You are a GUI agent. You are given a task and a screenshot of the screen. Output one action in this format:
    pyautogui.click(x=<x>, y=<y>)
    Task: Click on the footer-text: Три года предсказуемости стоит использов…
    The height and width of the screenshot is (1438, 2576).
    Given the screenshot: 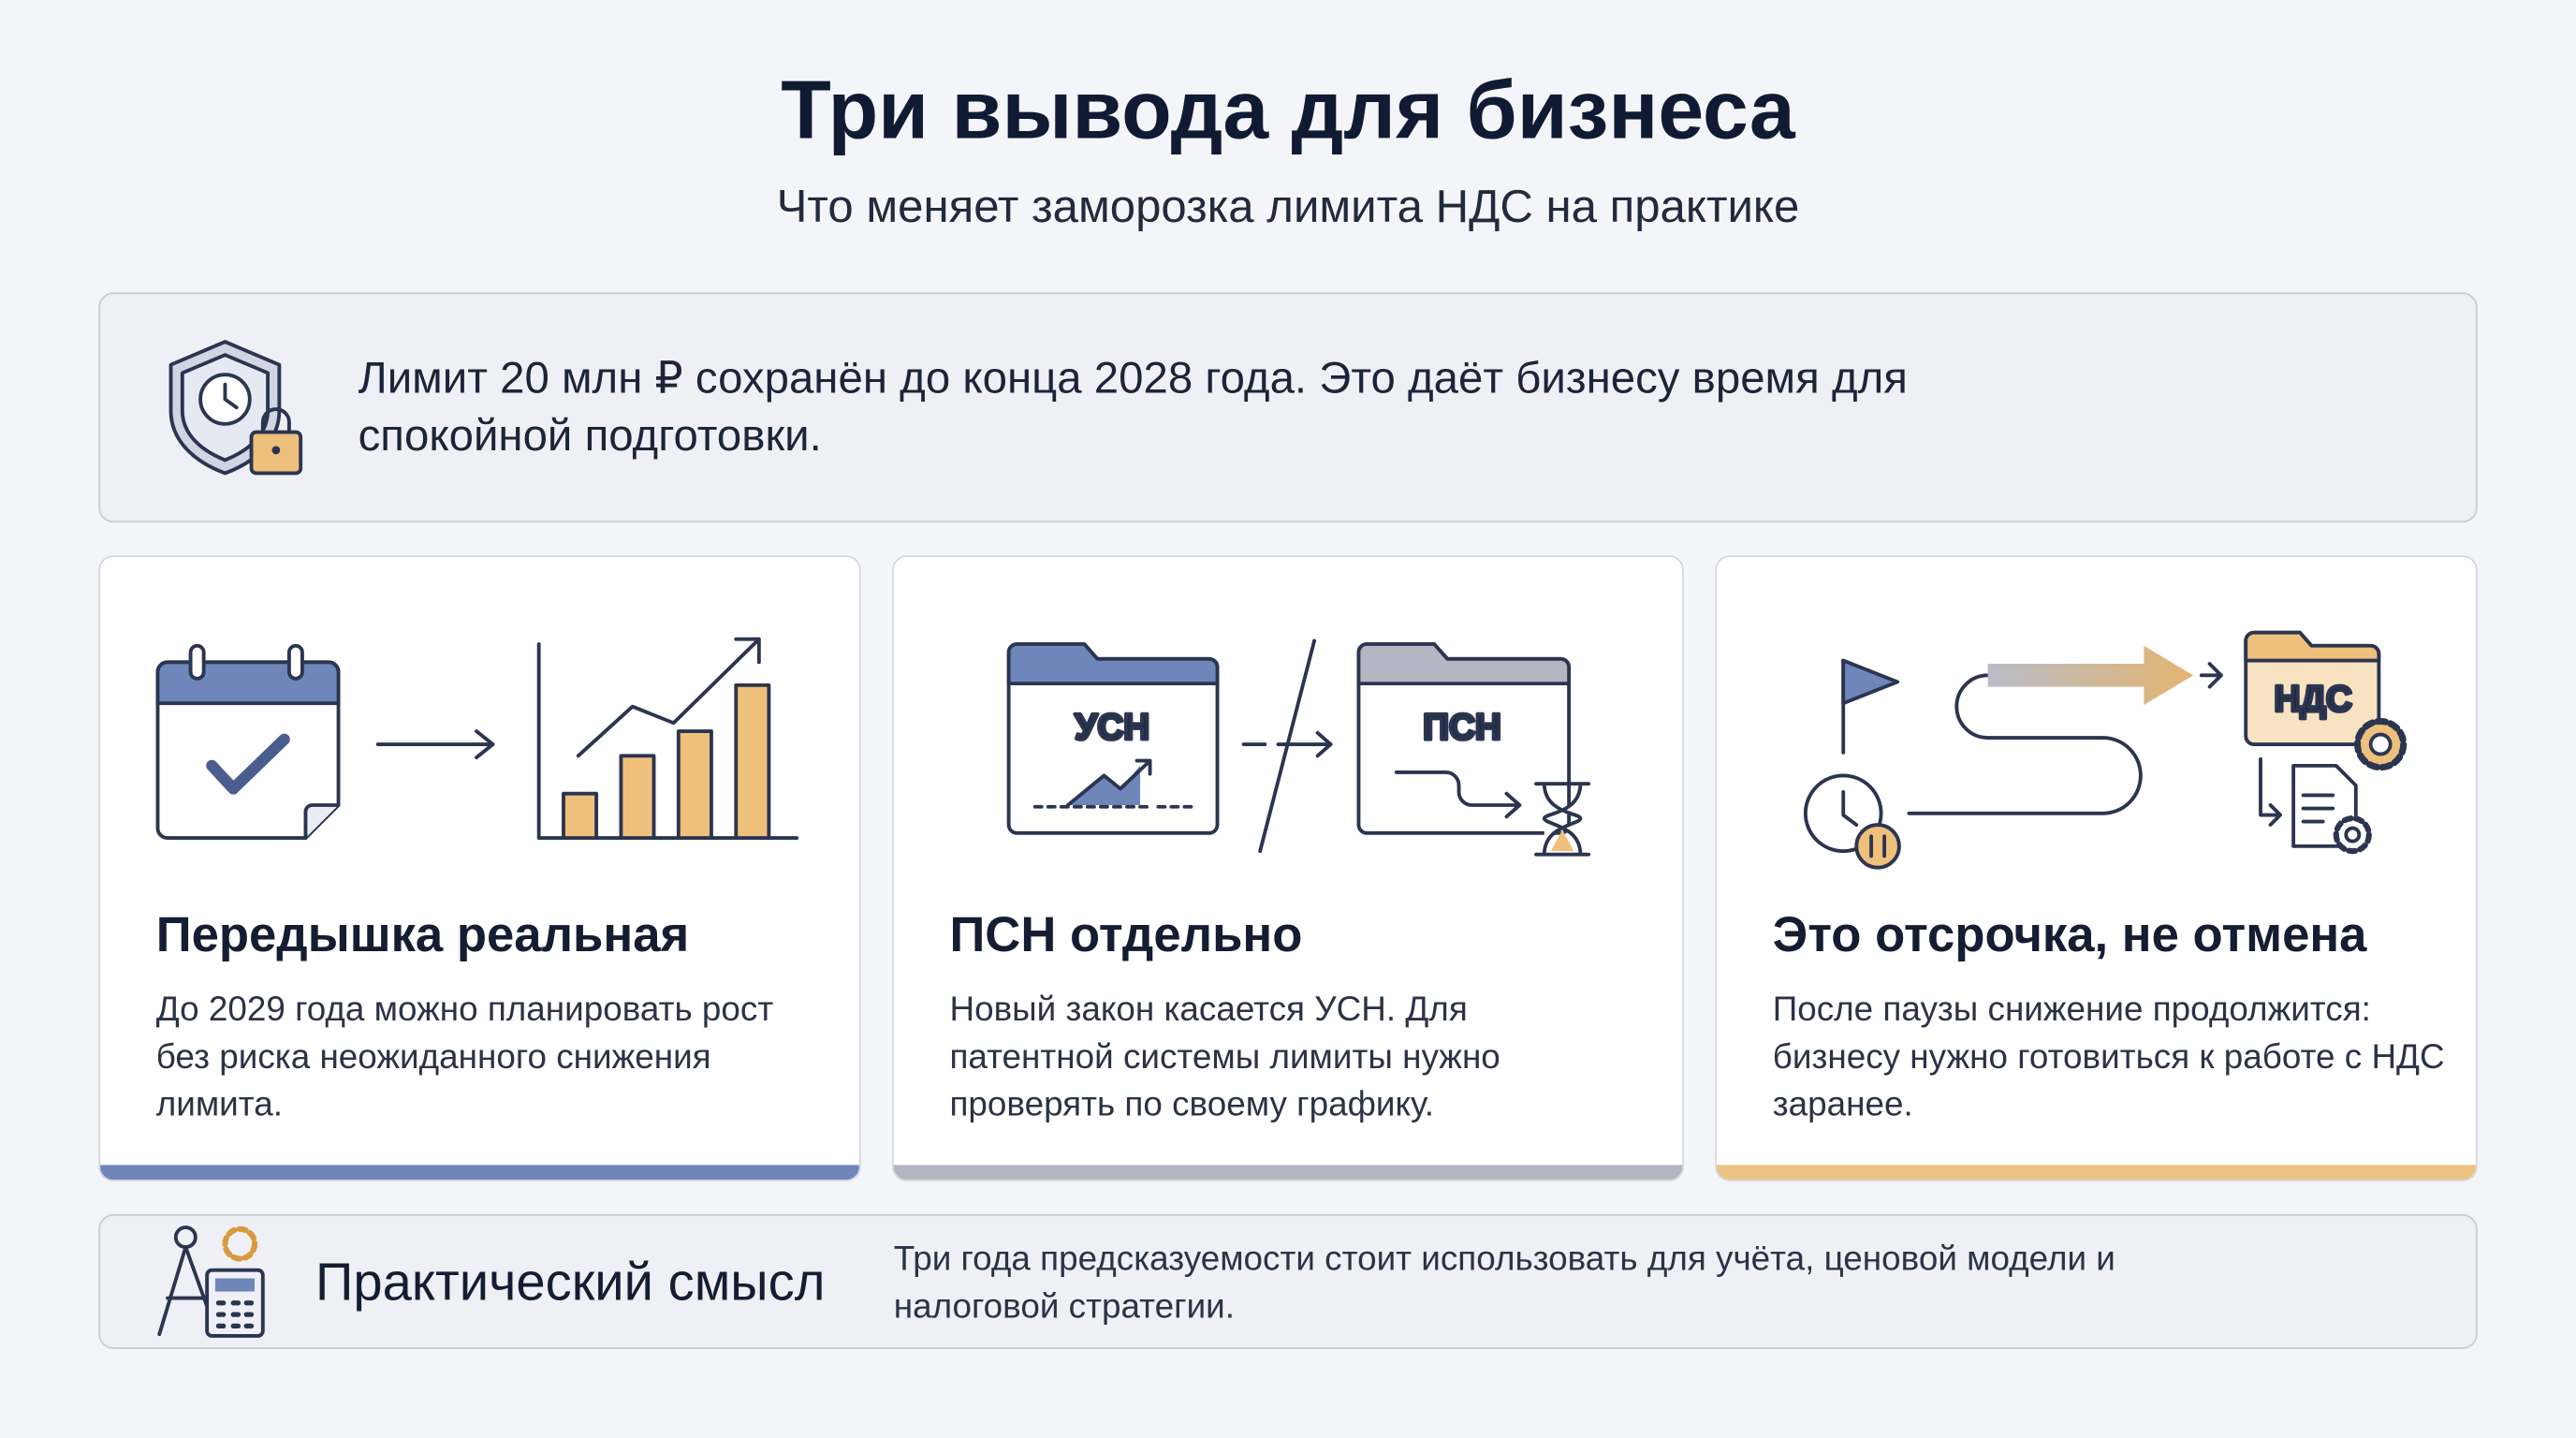 What is the action you would take?
    pyautogui.click(x=1504, y=1283)
    